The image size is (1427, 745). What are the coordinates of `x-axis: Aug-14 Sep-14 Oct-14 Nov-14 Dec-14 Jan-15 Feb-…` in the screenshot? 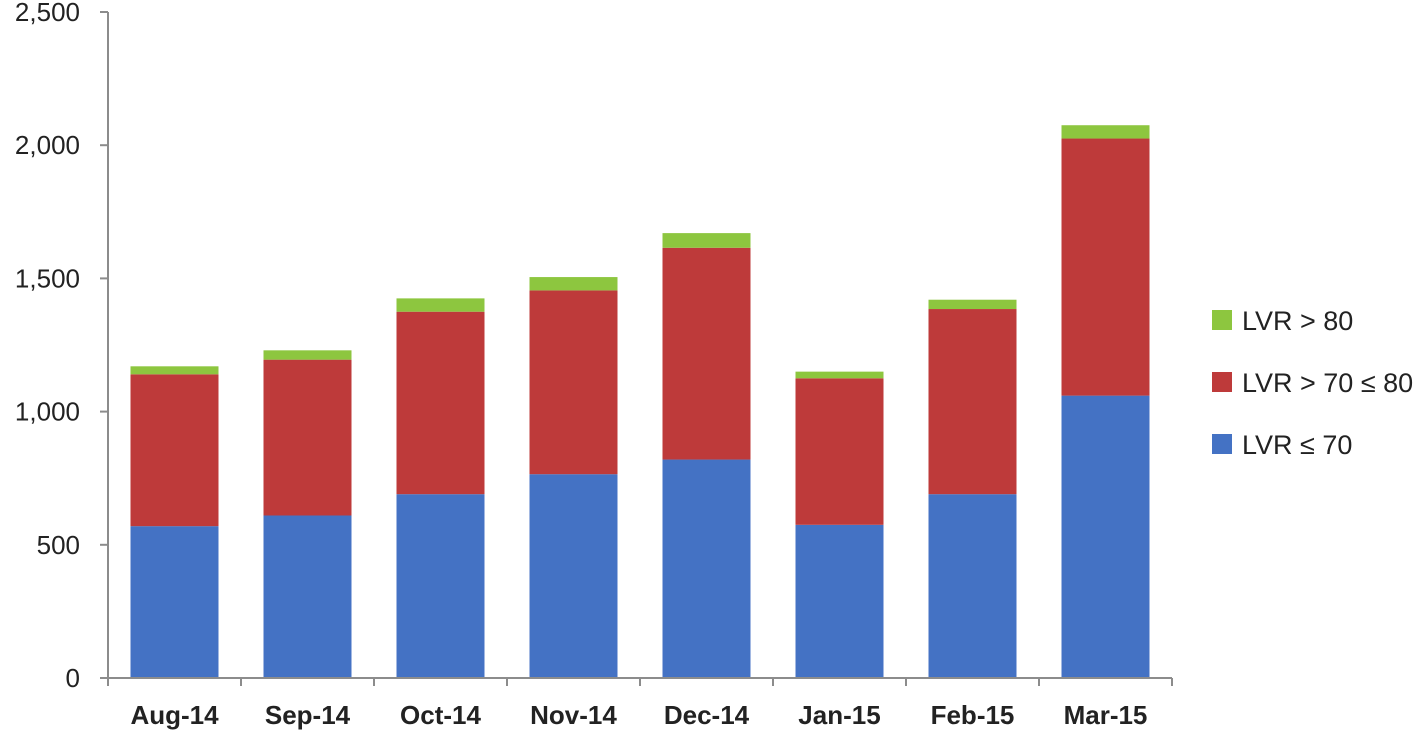 It's located at (640, 703).